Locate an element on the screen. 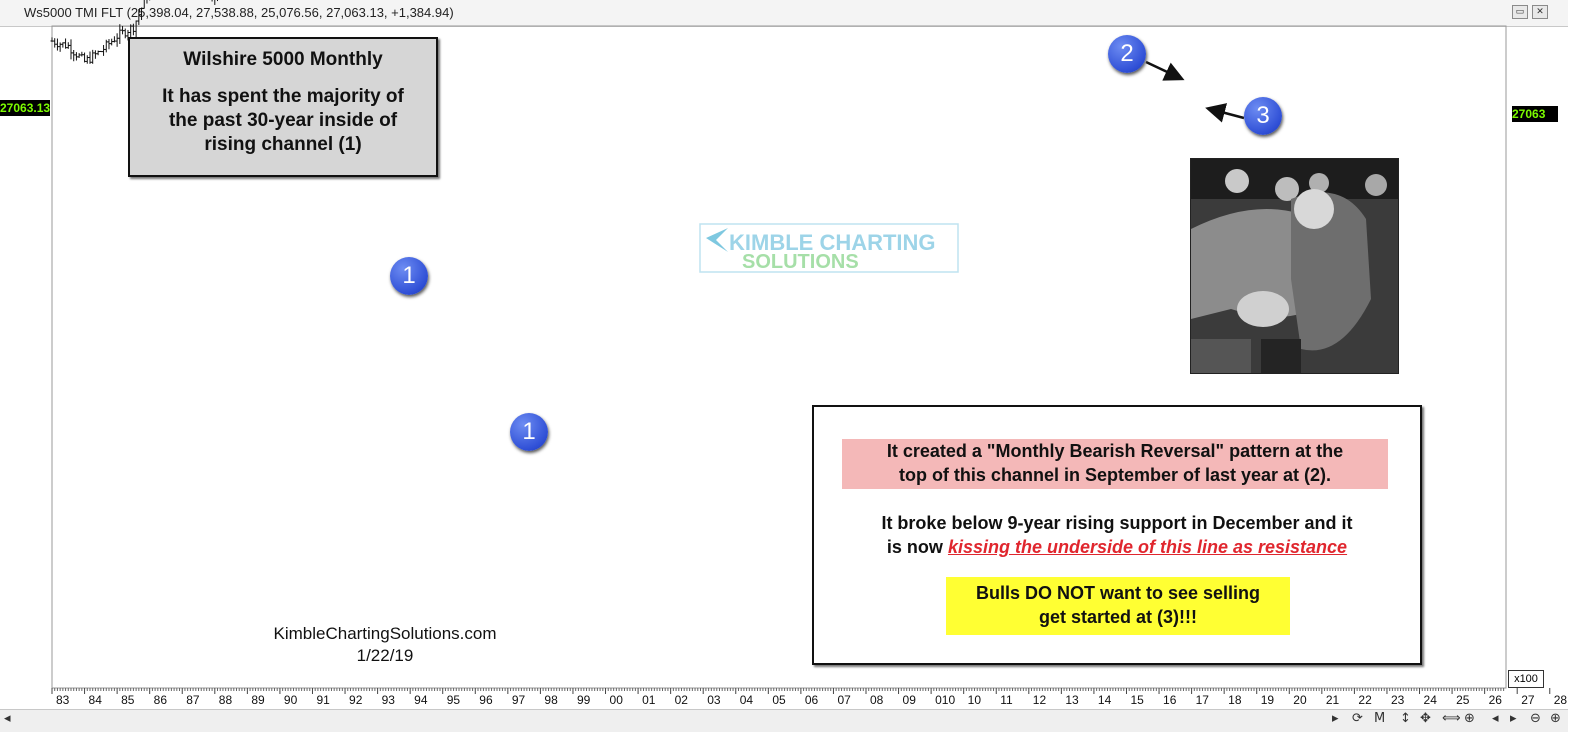 The height and width of the screenshot is (735, 1576). scroll-left-icon: ◂ is located at coordinates (7, 718).